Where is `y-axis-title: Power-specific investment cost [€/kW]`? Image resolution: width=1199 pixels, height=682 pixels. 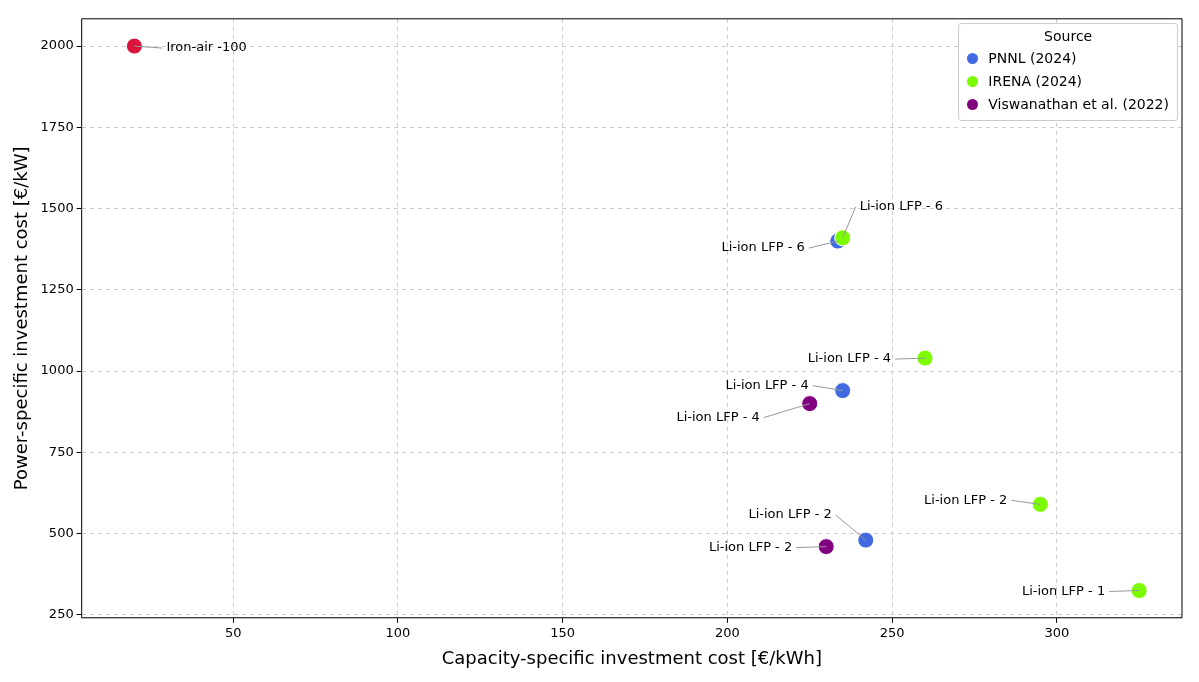
y-axis-title: Power-specific investment cost [€/kW] is located at coordinates (21, 318).